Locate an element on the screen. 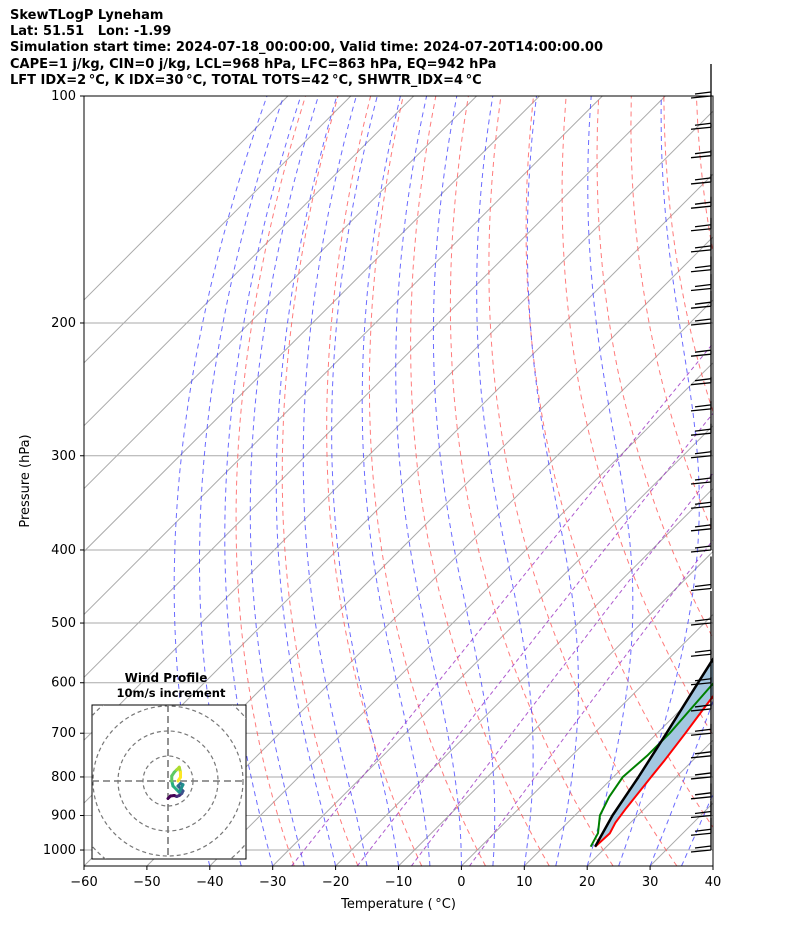 This screenshot has height=937, width=794. mixing-ratio-line is located at coordinates (591, 702).